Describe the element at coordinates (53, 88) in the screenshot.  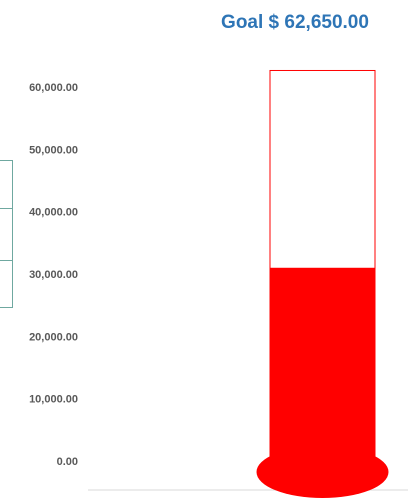
I see `y-tick-label: 60,000.00` at that location.